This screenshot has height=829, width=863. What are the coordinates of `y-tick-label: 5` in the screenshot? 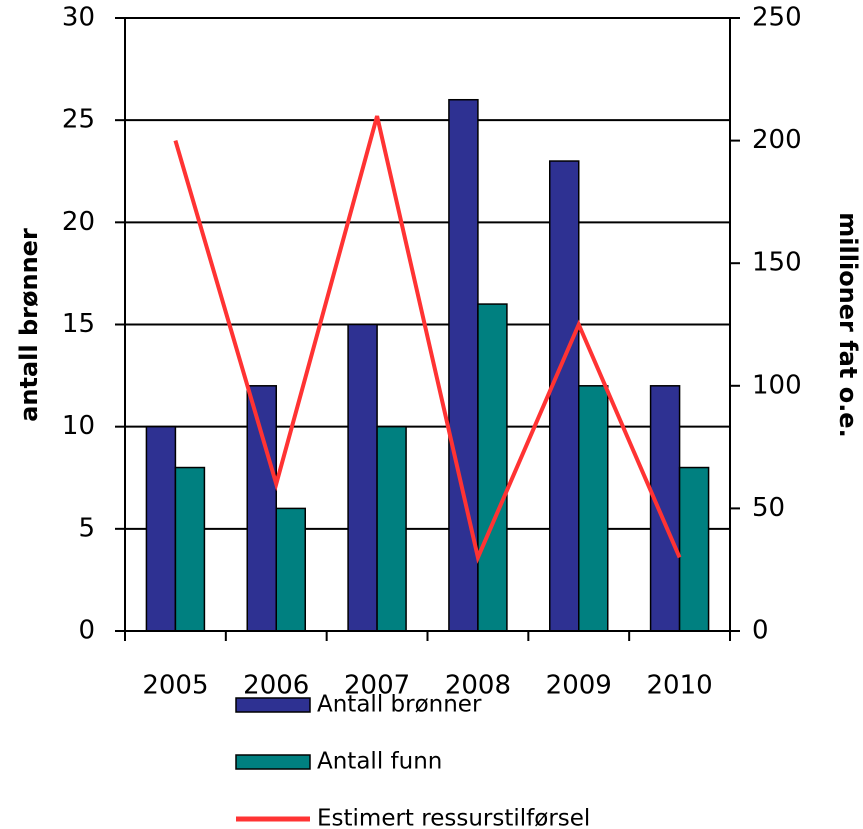 It's located at (86, 528).